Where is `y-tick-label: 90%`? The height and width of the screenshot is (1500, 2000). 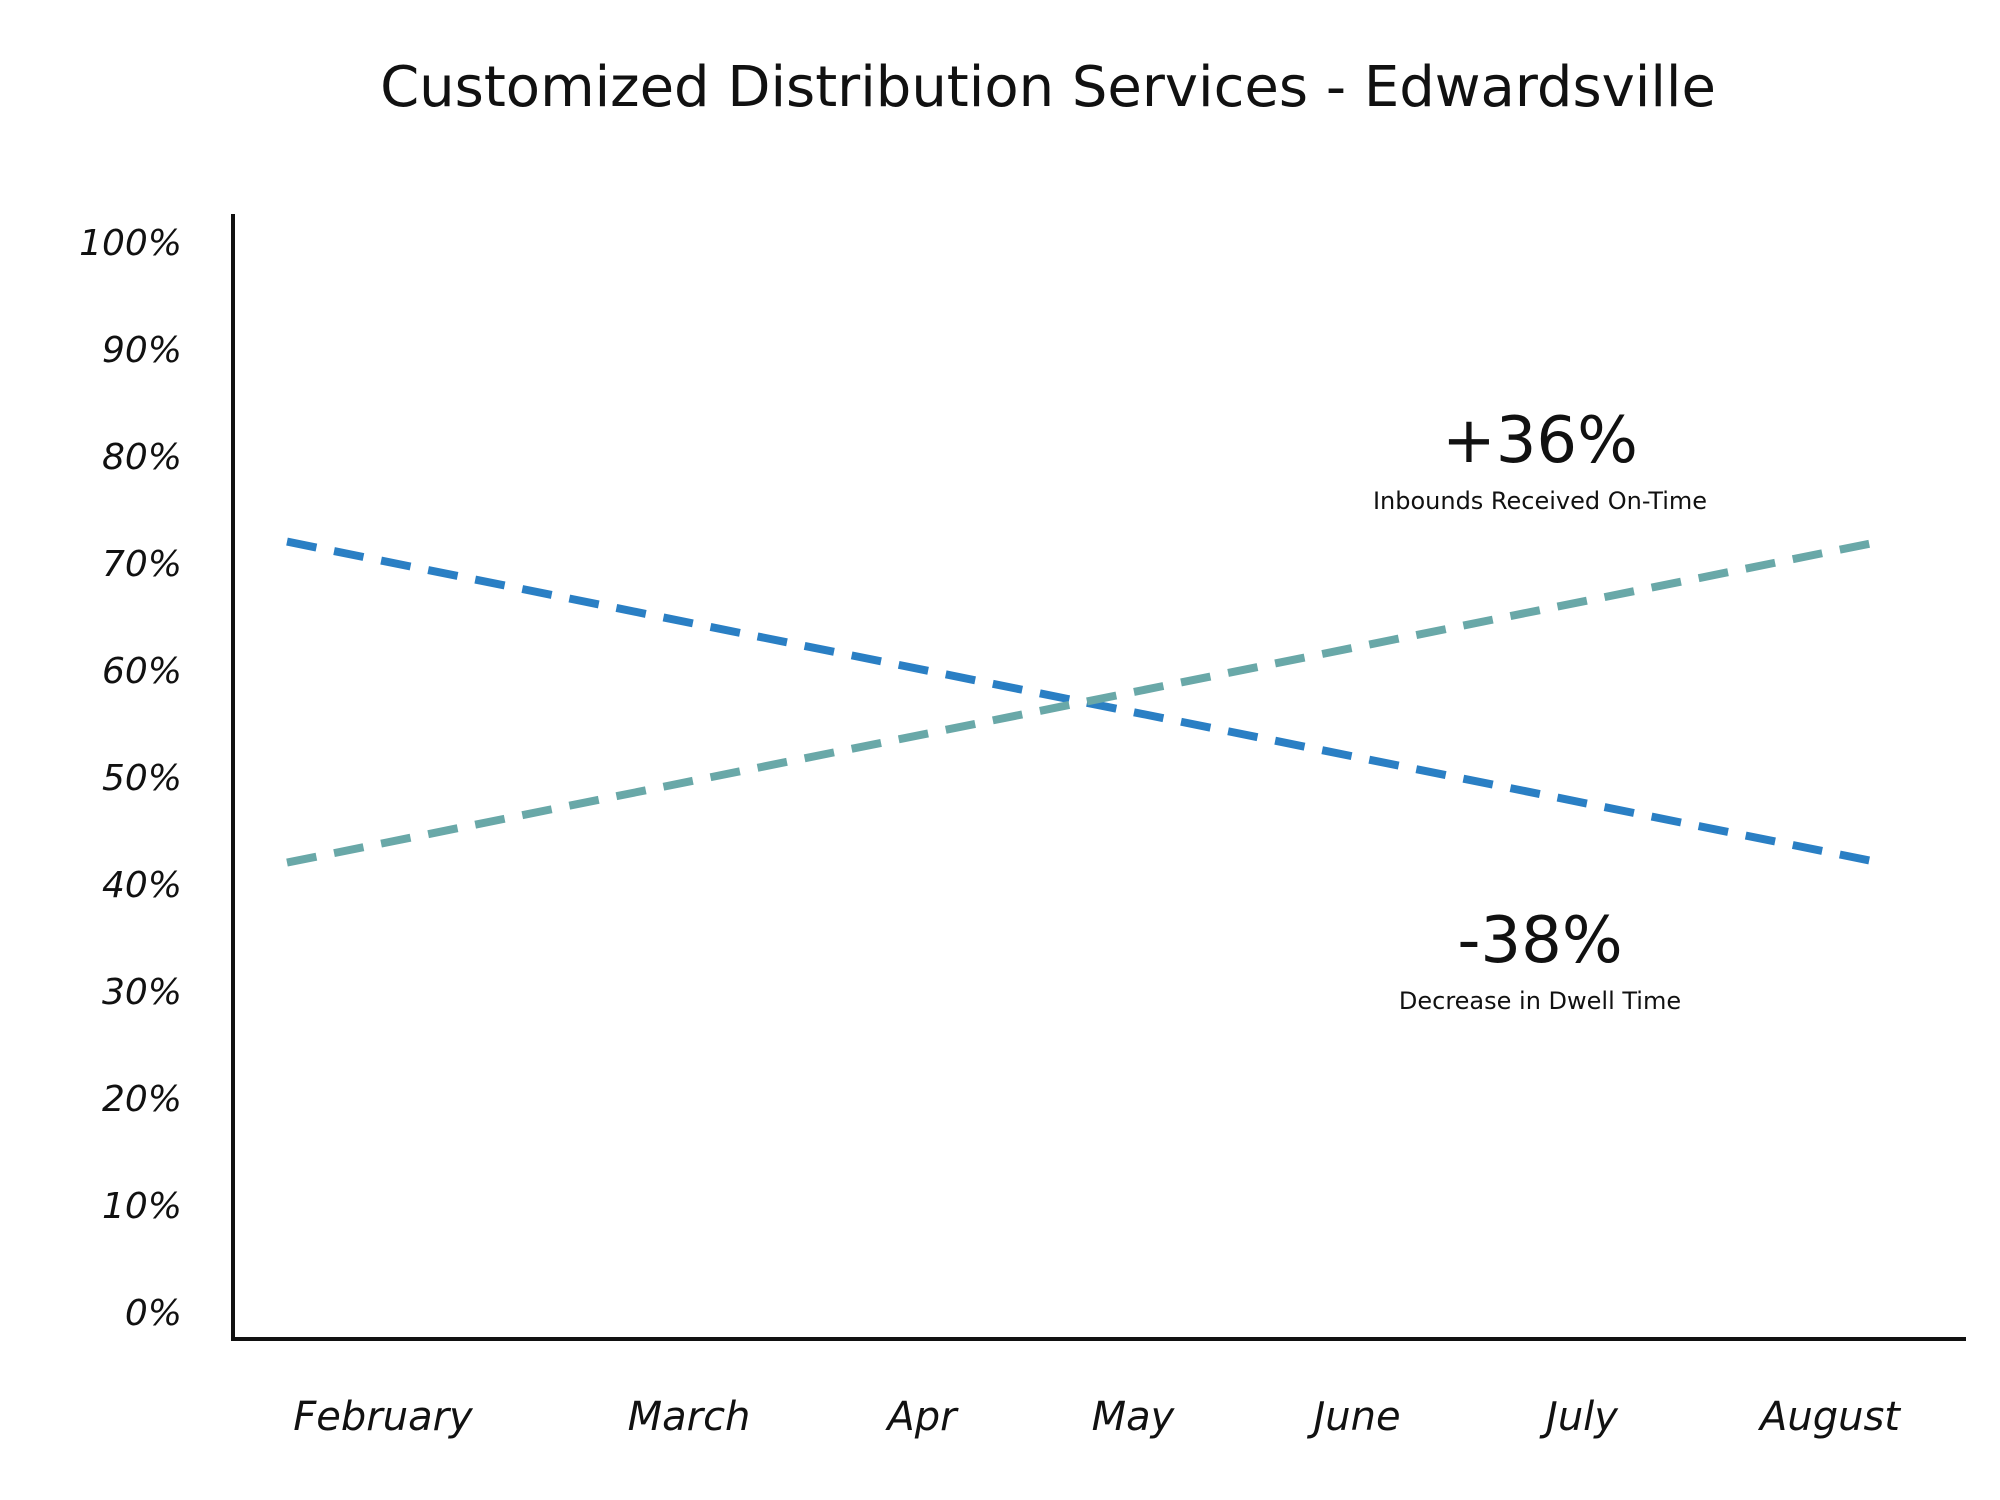 y-tick-label: 90% is located at coordinates (142, 350).